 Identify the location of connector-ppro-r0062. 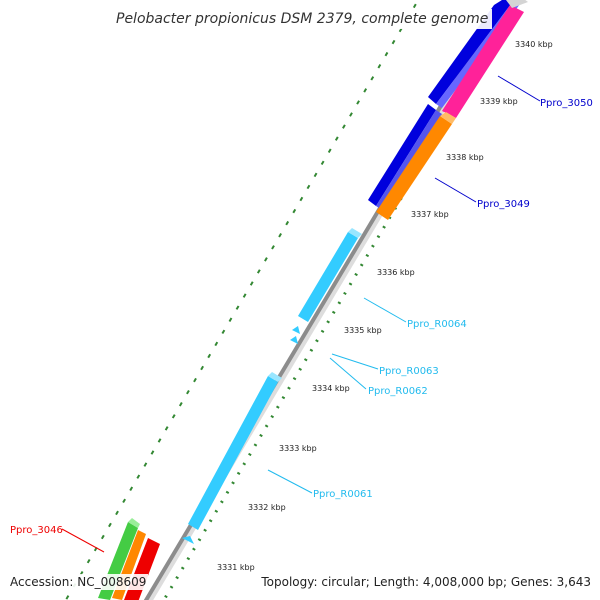
(348, 373).